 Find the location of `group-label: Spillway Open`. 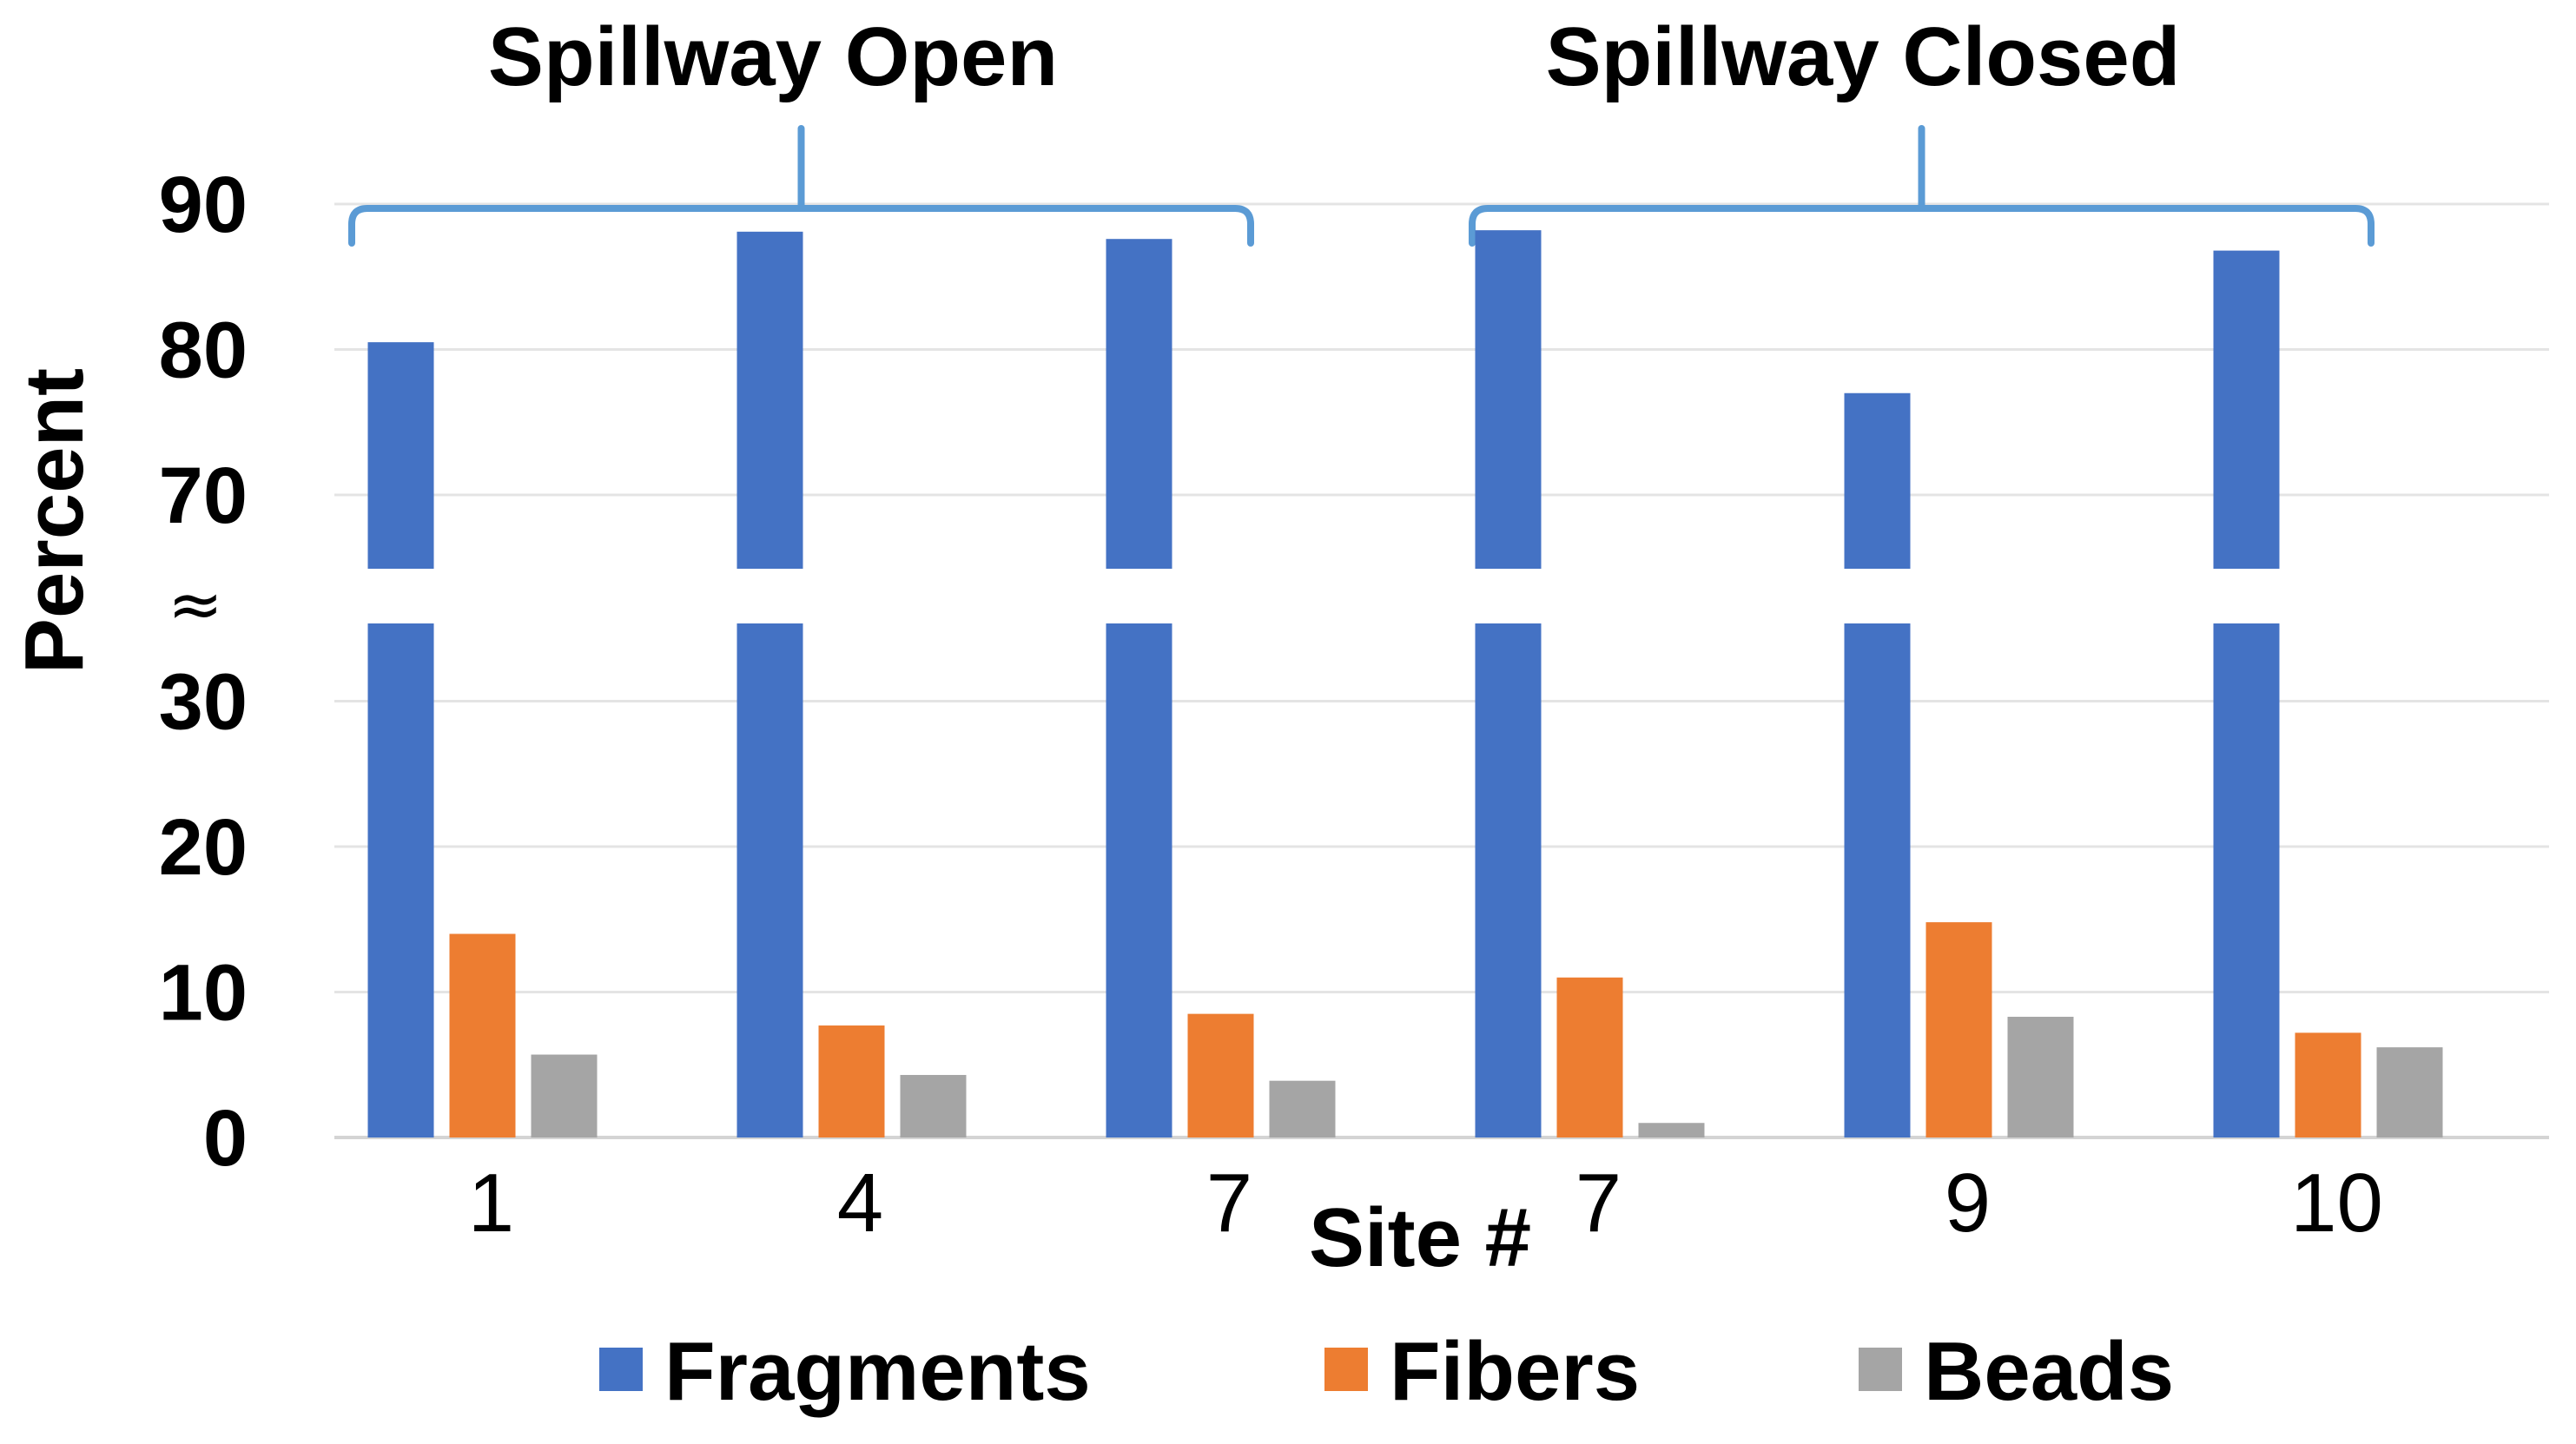

group-label: Spillway Open is located at coordinates (773, 56).